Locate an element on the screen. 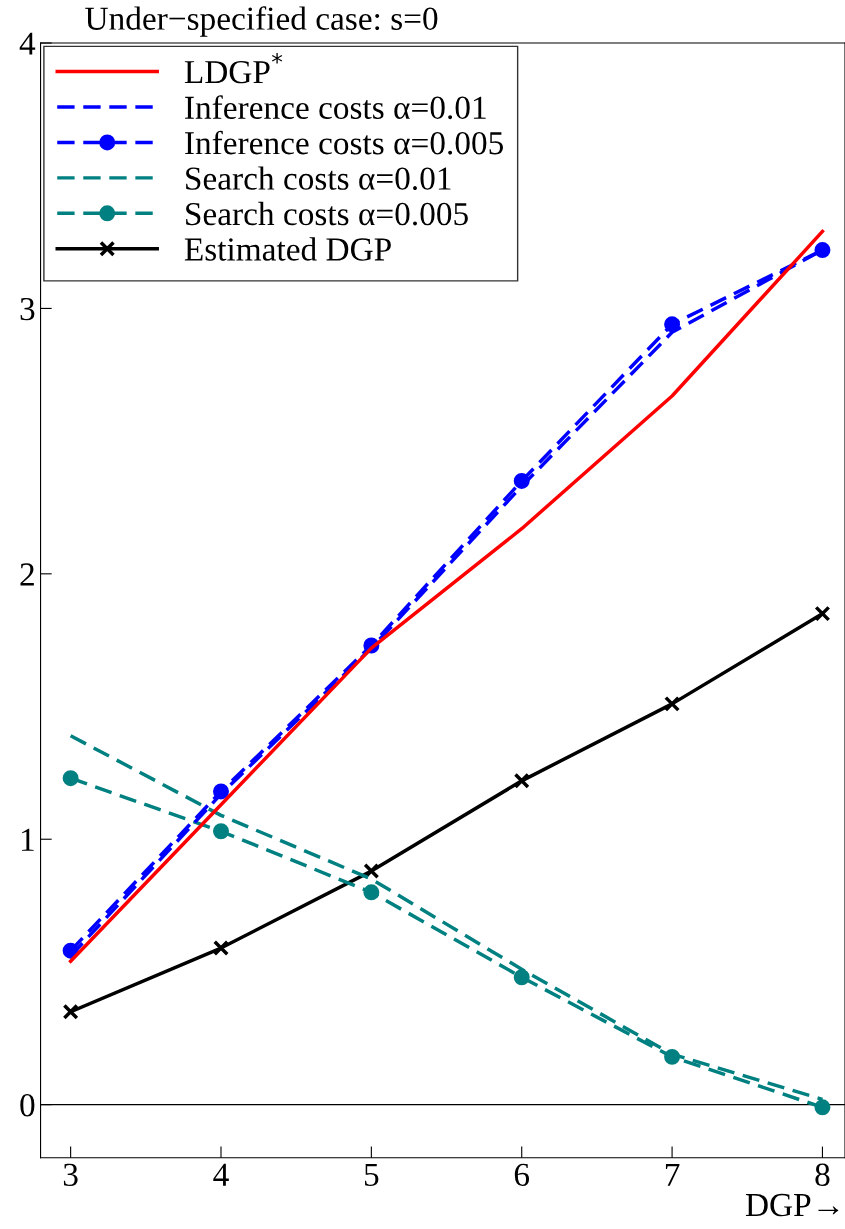 This screenshot has height=1229, width=845. x-tick-label: 6 is located at coordinates (522, 1175).